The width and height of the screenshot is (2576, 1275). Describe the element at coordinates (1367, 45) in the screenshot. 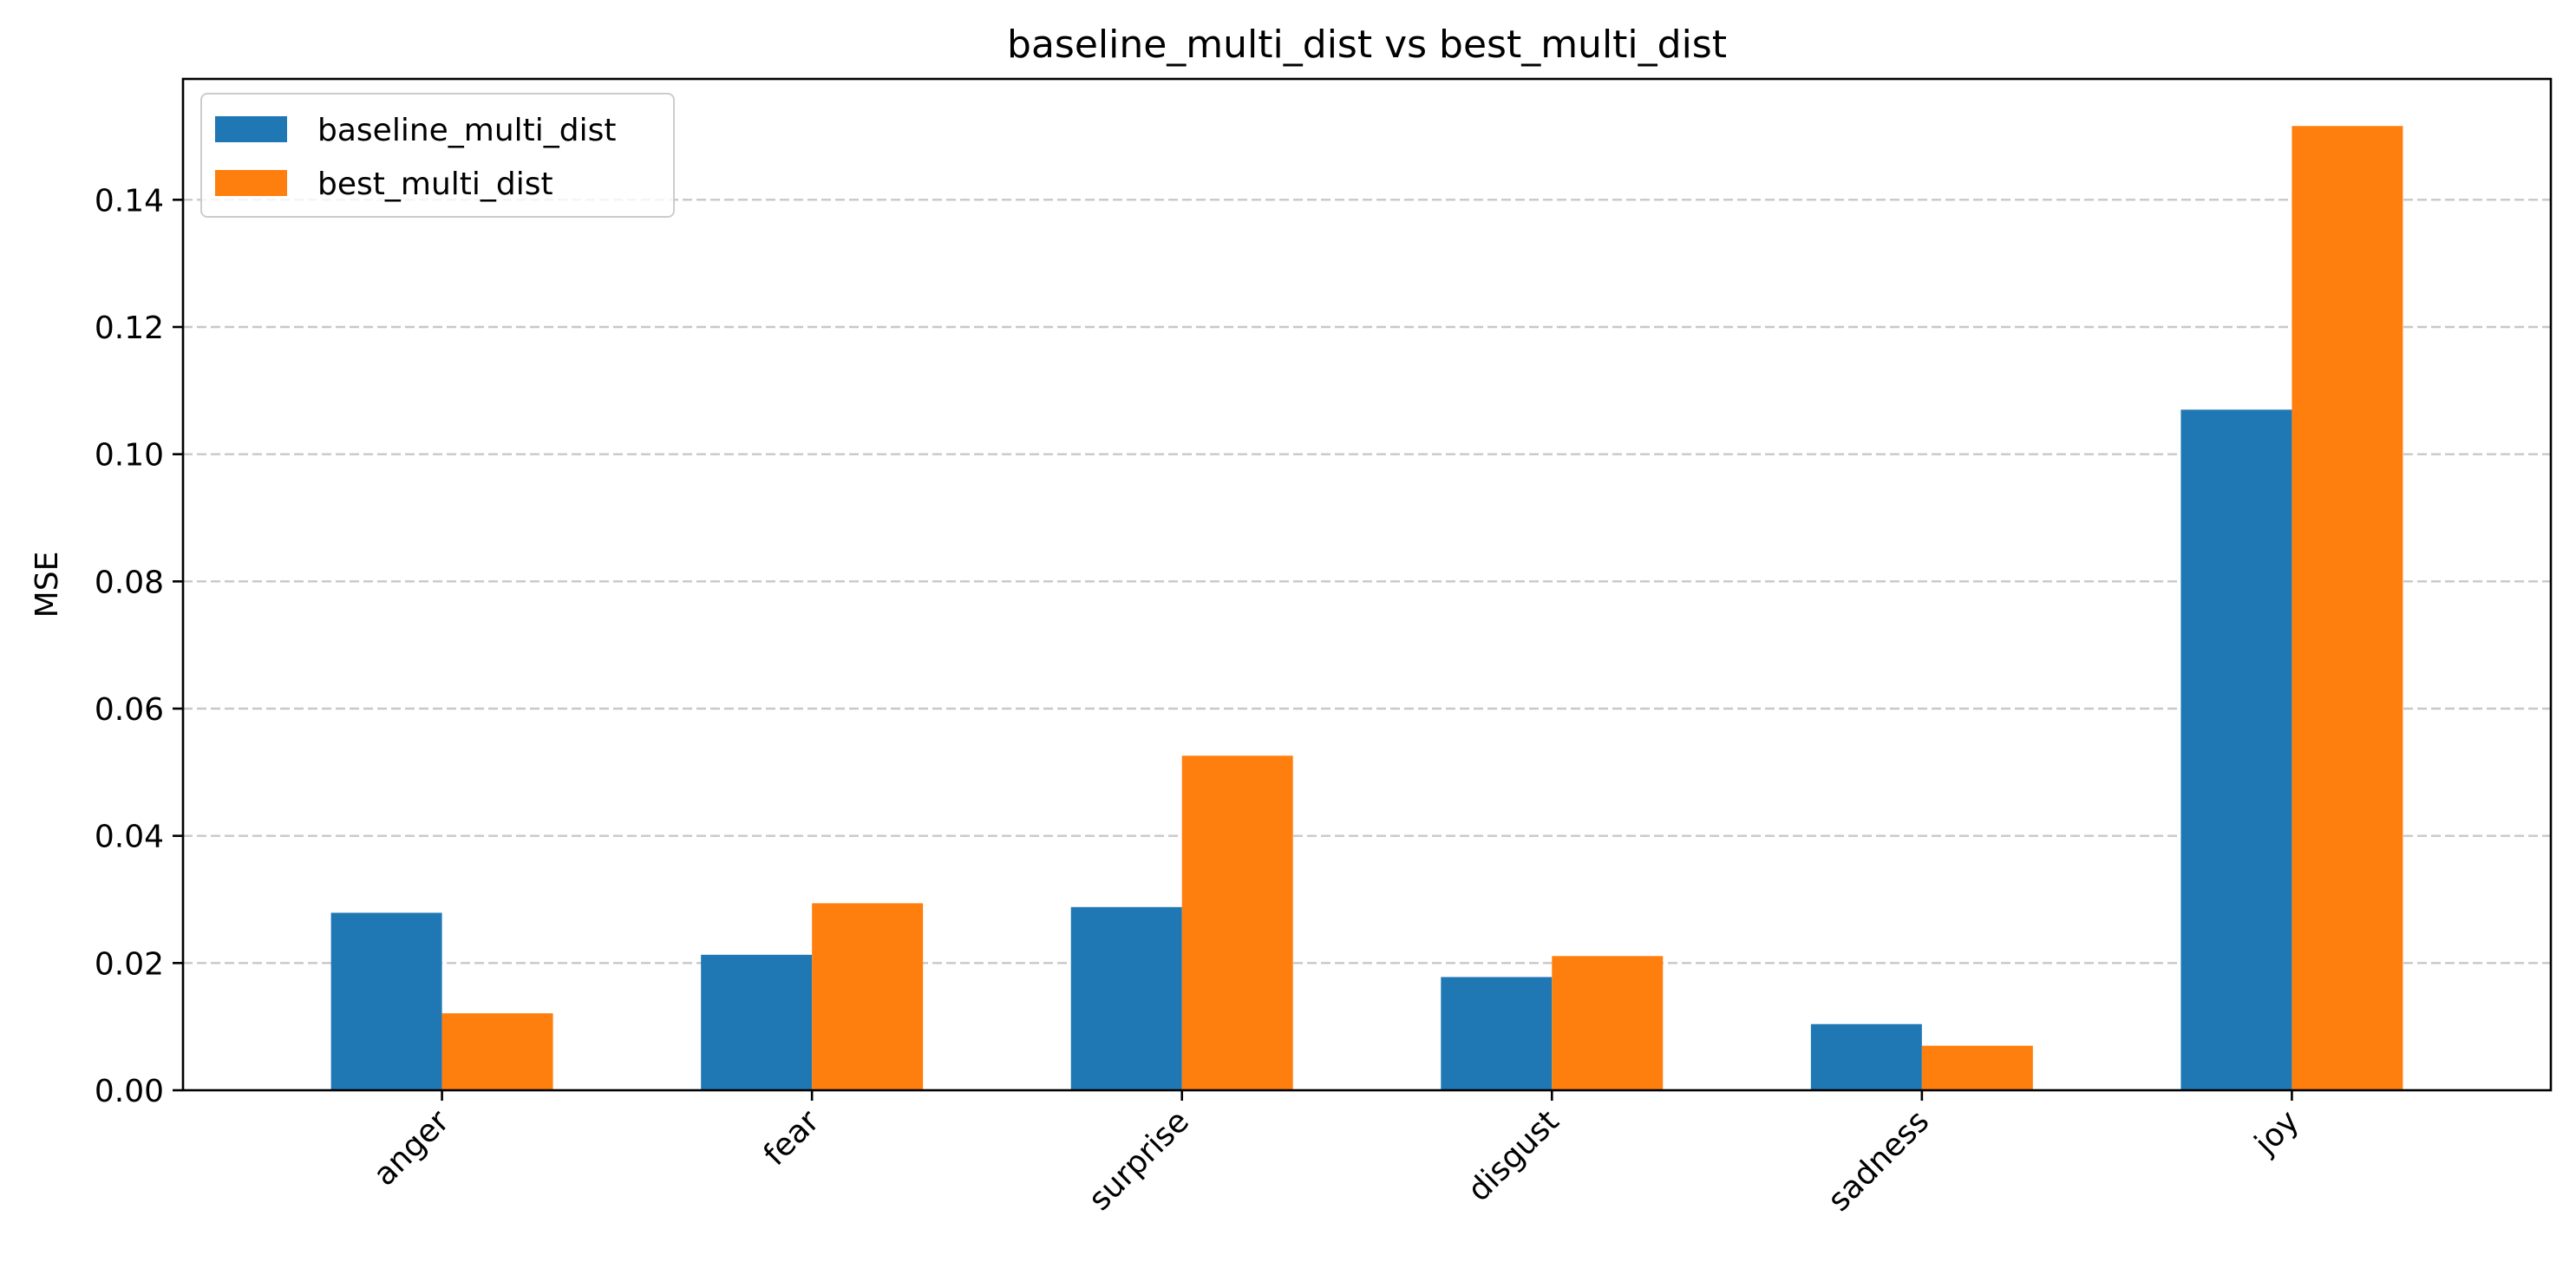

I see `chart-title: baseline_multi_dist vs best_multi_dist` at that location.